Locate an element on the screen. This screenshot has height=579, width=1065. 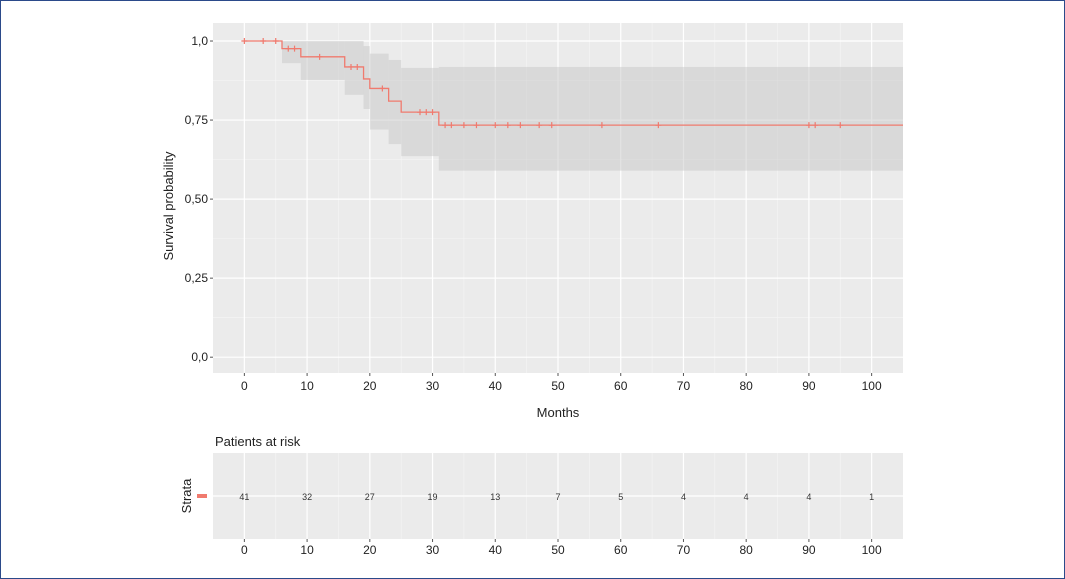
risk-table: 41 0 32 10 27 20 19 30 13 40 7 50 5 60 4 70 4 80 4 90 1 100 is located at coordinates (560, 524).